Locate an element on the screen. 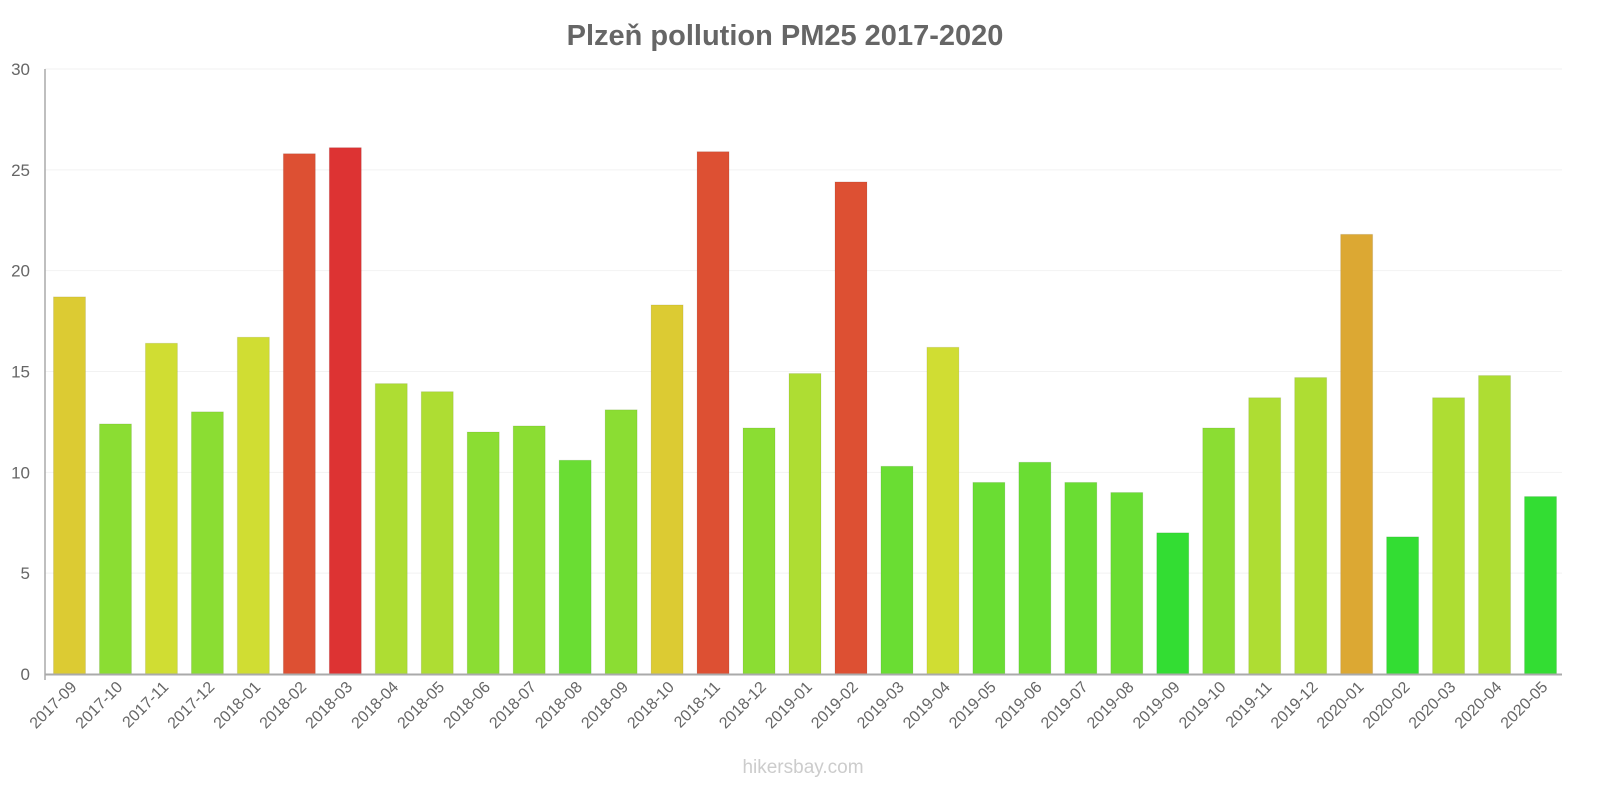 Image resolution: width=1600 pixels, height=800 pixels. y-tick-label: 25 is located at coordinates (20, 170).